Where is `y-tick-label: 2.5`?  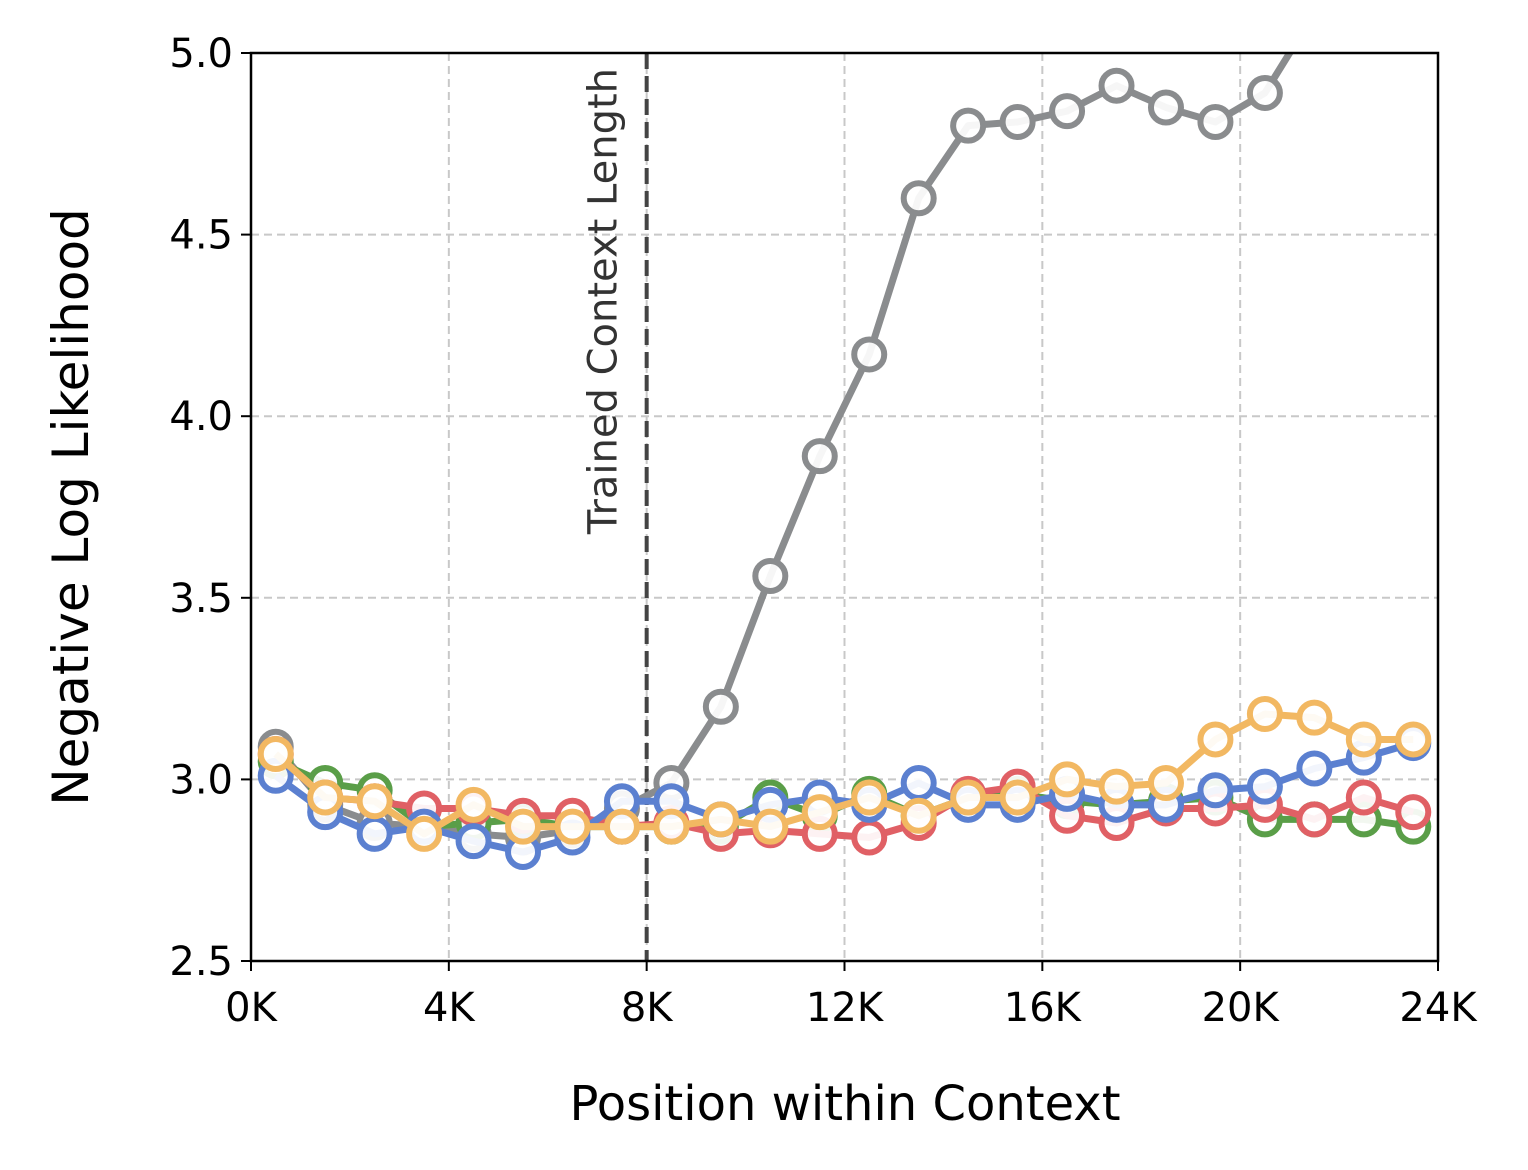 y-tick-label: 2.5 is located at coordinates (201, 962).